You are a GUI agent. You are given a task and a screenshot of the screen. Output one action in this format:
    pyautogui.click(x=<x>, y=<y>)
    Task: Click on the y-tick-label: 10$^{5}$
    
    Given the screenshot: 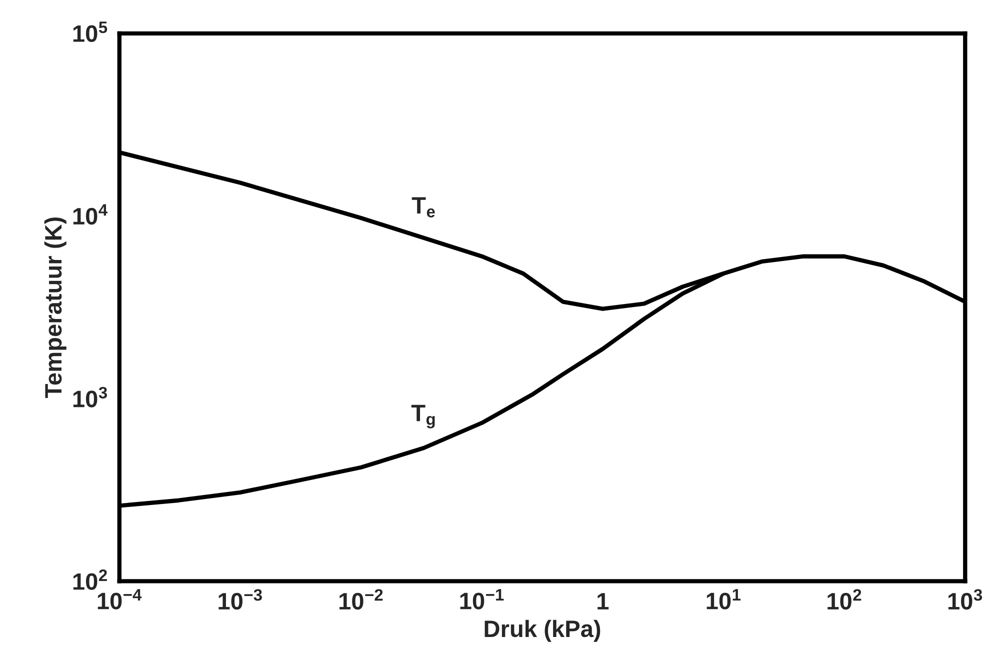 What is the action you would take?
    pyautogui.click(x=90, y=32)
    